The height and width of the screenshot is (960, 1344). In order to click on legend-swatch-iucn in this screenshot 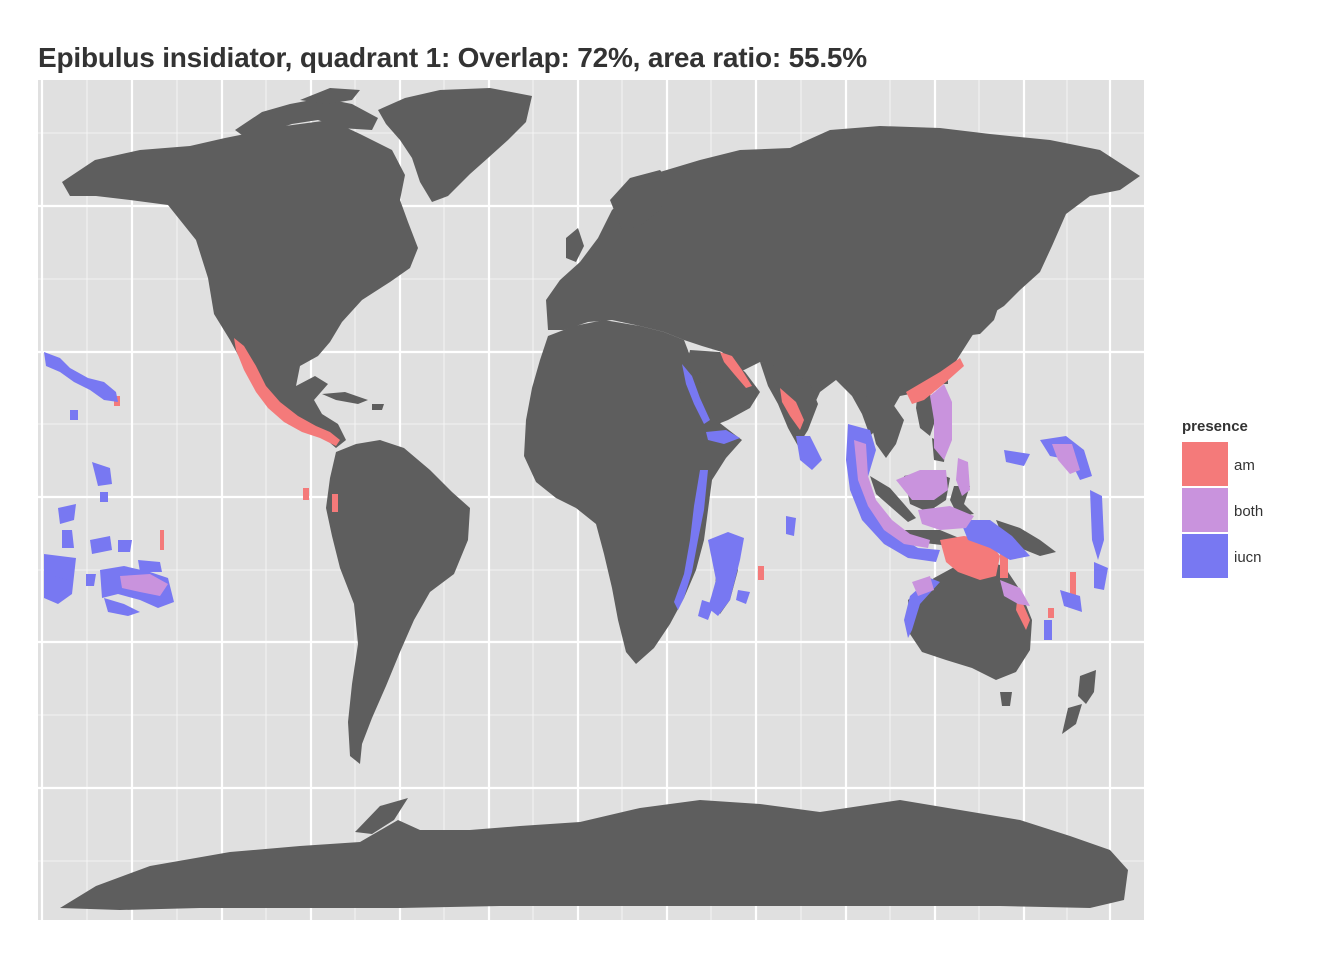, I will do `click(1205, 556)`.